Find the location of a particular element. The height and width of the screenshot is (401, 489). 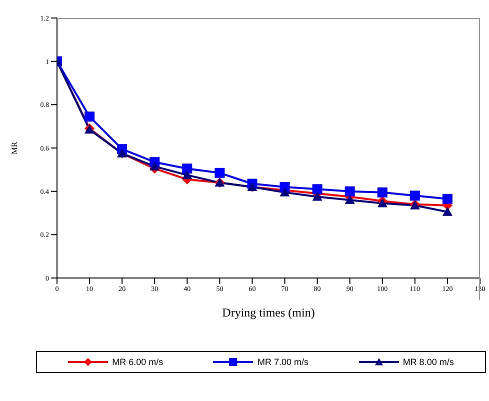

y-axis-title: MR is located at coordinates (14, 147).